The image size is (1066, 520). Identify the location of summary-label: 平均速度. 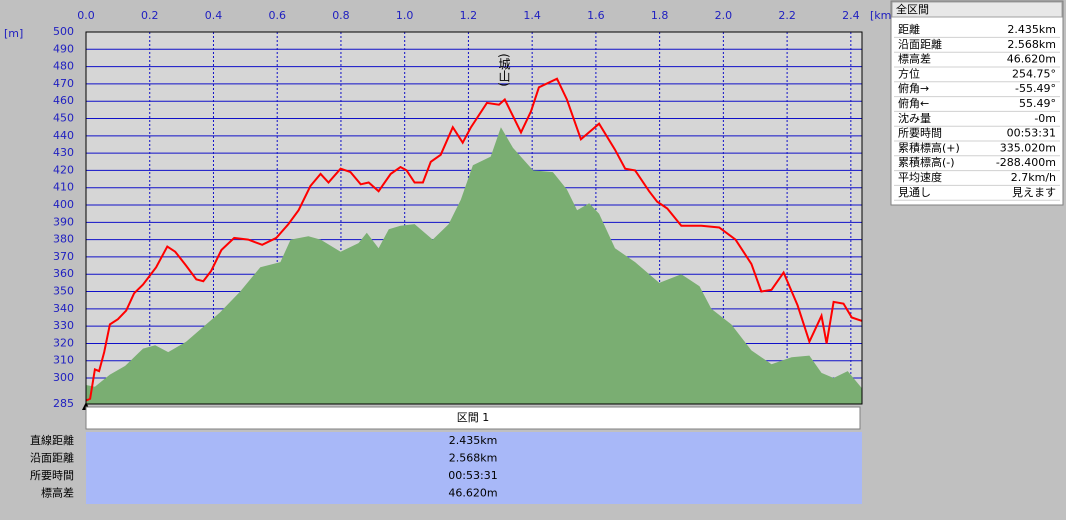
(920, 177).